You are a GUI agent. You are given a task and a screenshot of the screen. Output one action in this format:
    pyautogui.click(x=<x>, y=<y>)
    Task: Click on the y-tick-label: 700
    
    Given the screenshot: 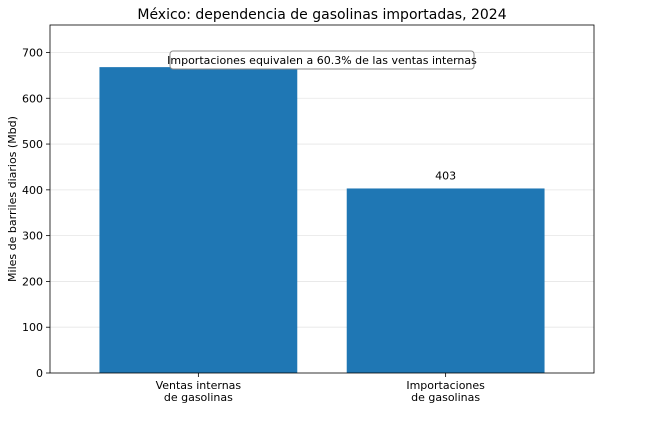 What is the action you would take?
    pyautogui.click(x=32, y=52)
    